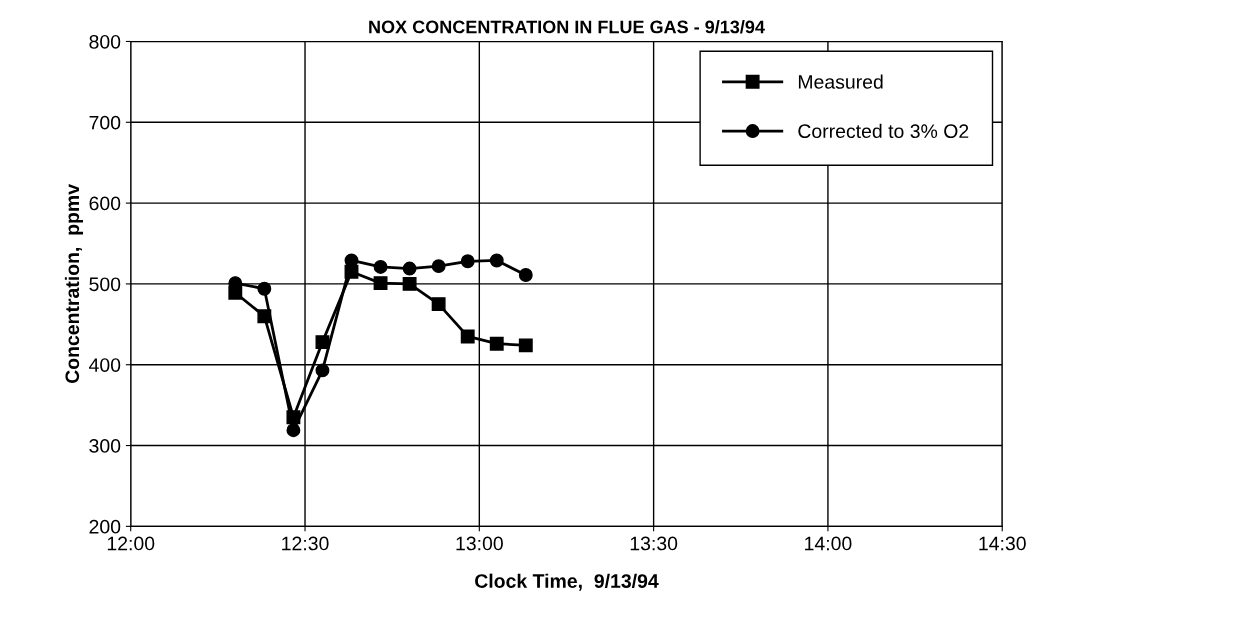  Describe the element at coordinates (105, 41) in the screenshot. I see `y-tick-label: 800` at that location.